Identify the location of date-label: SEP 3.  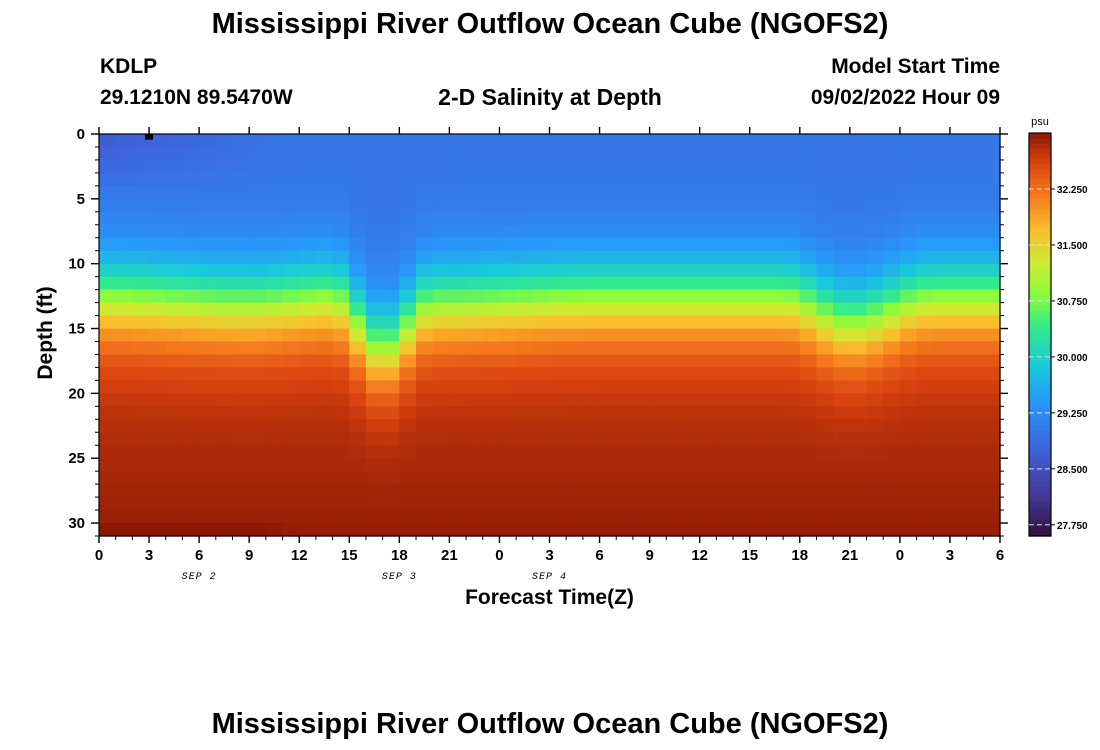
(399, 577).